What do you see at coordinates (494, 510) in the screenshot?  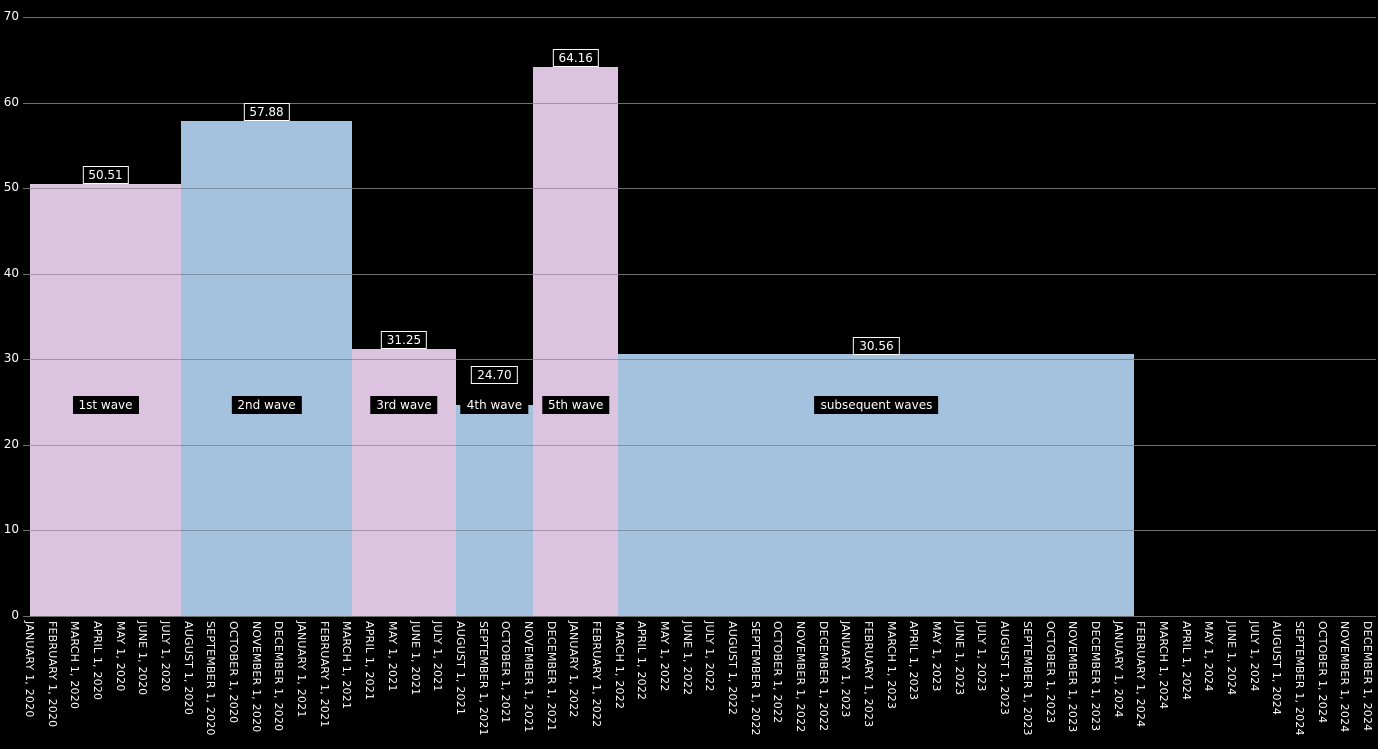 I see `bar-4th-wave` at bounding box center [494, 510].